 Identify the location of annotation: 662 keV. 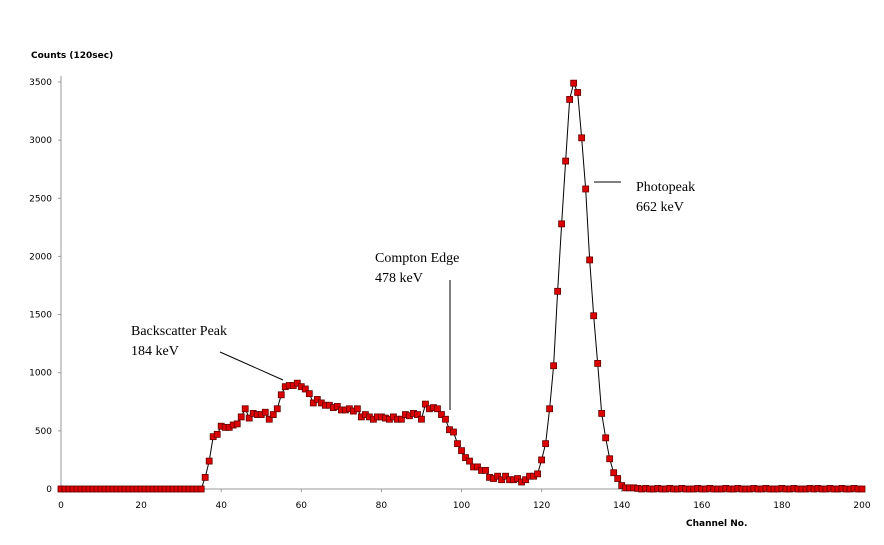
(660, 207).